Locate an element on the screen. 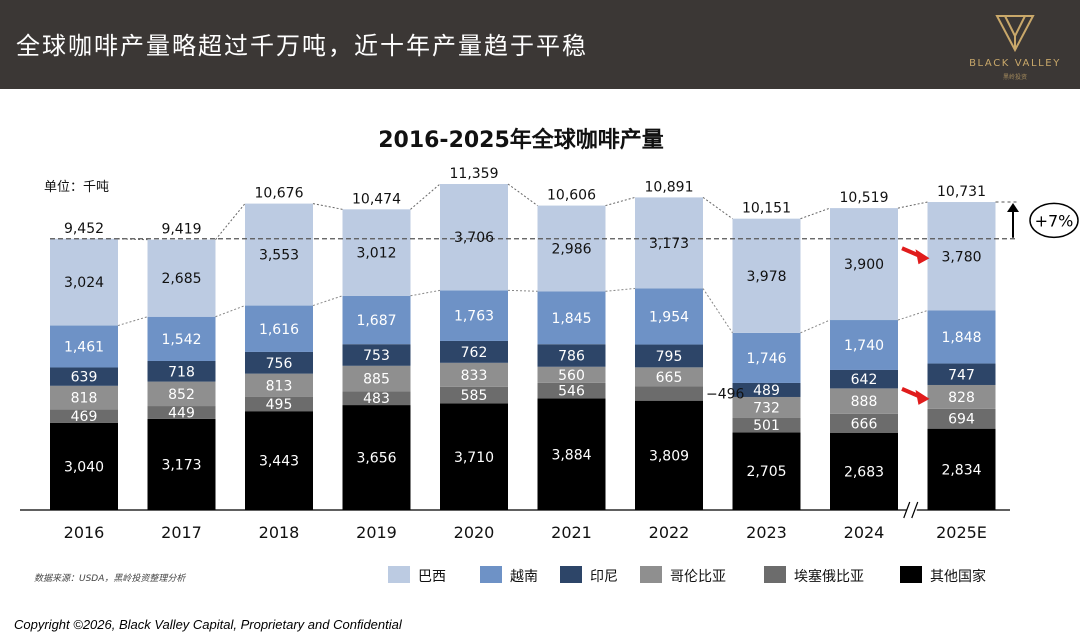  segment-value-label: 2,986 is located at coordinates (571, 249).